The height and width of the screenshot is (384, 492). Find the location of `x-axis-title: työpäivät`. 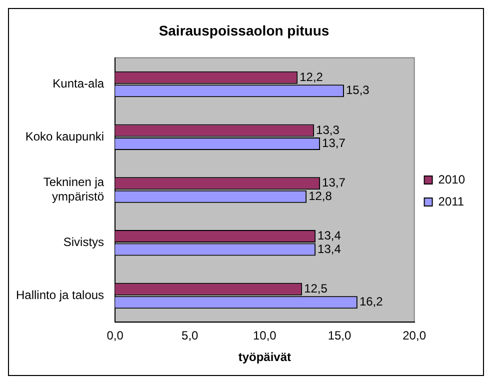

x-axis-title: työpäivät is located at coordinates (265, 357).